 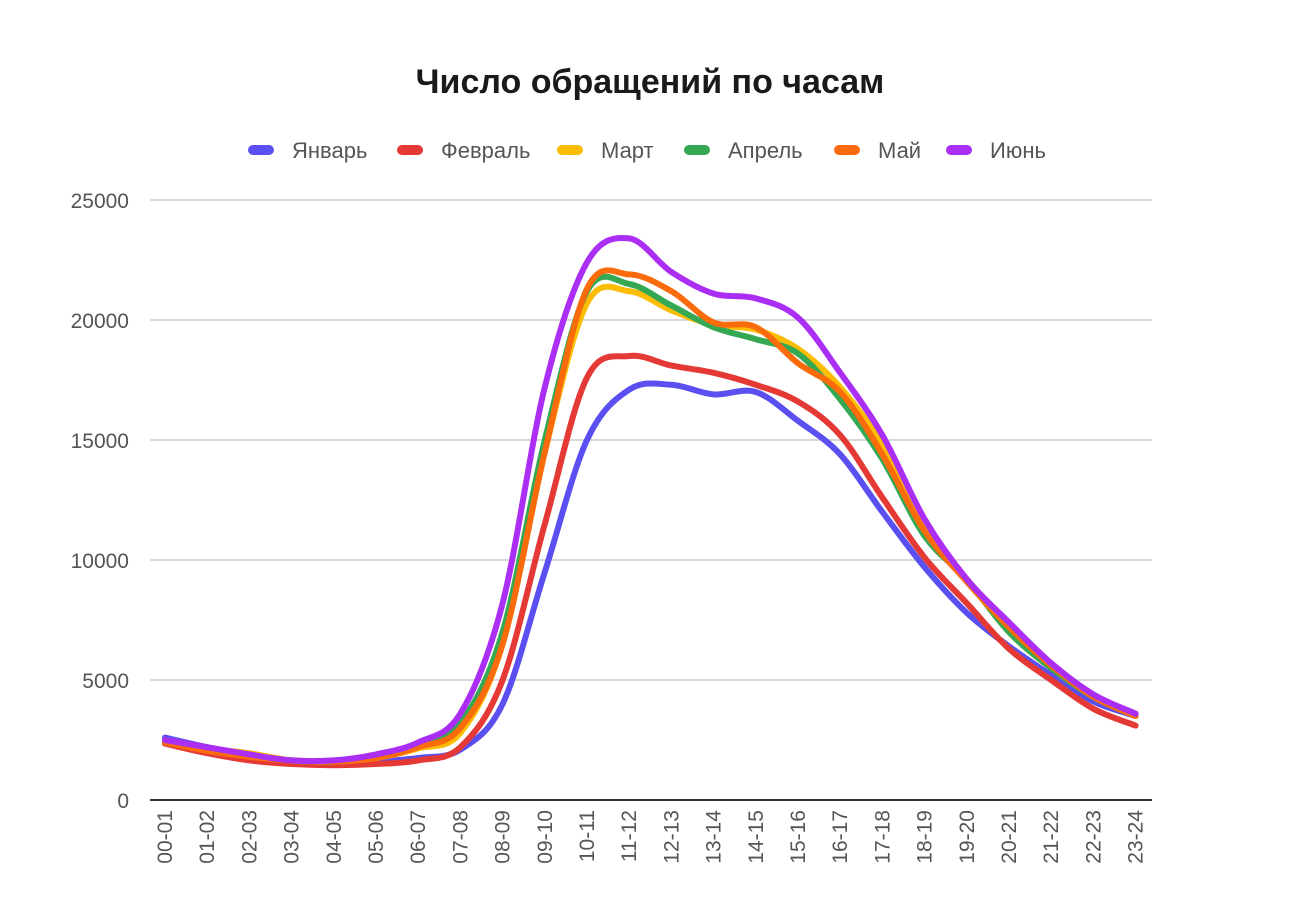 I want to click on y-tick-label: 0, so click(x=123, y=801).